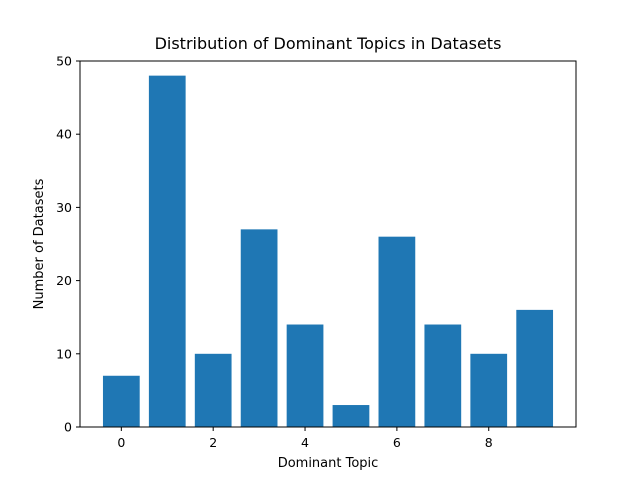  I want to click on y-tick-label: 40, so click(64, 134).